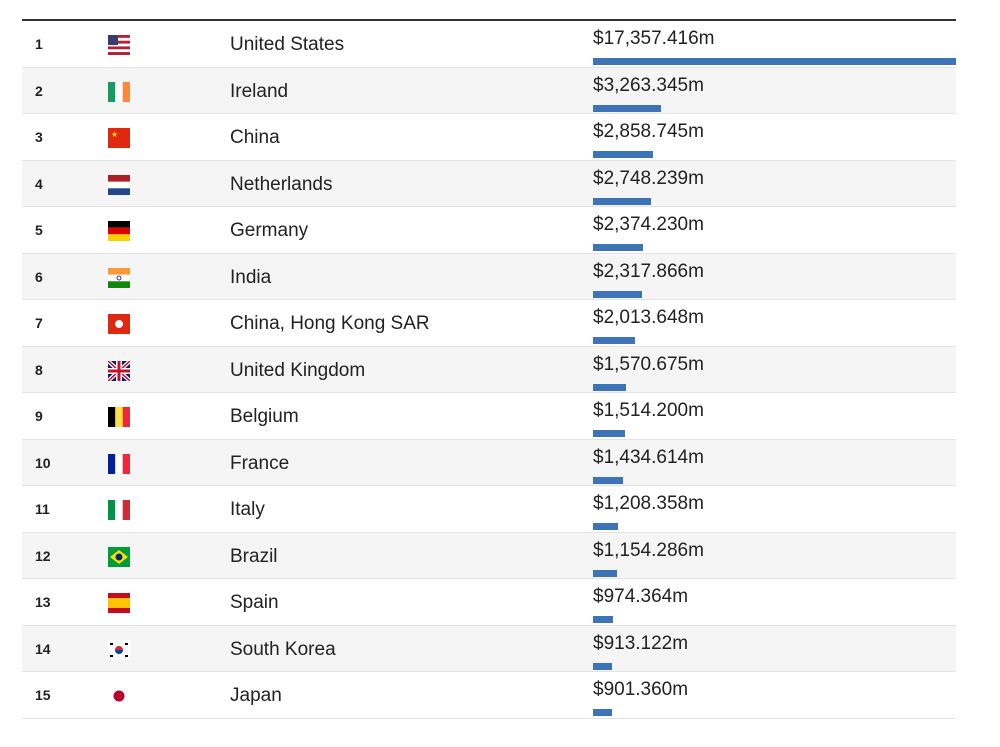 The width and height of the screenshot is (1000, 747). Describe the element at coordinates (489, 183) in the screenshot. I see `table-row: 4 Netherlands $2,748.239m` at that location.